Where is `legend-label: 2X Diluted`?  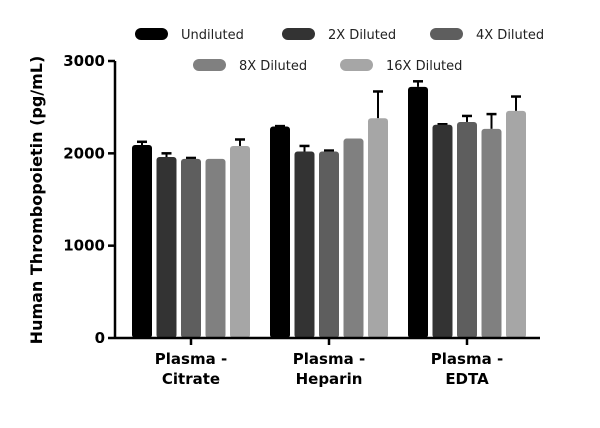 legend-label: 2X Diluted is located at coordinates (362, 35).